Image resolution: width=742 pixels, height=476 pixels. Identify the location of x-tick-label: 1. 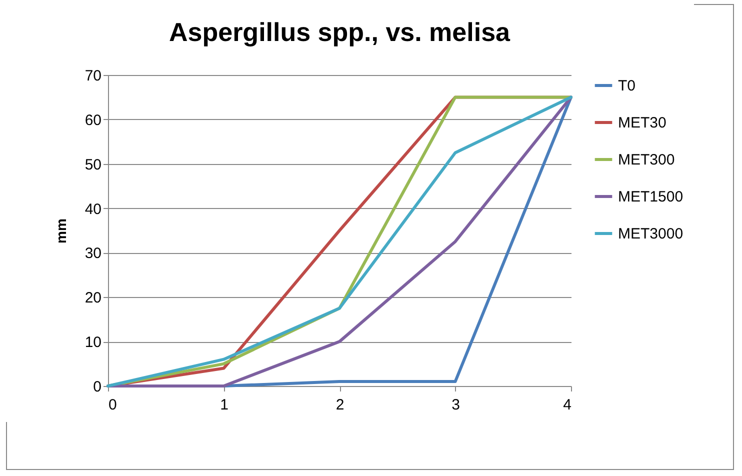
(224, 405).